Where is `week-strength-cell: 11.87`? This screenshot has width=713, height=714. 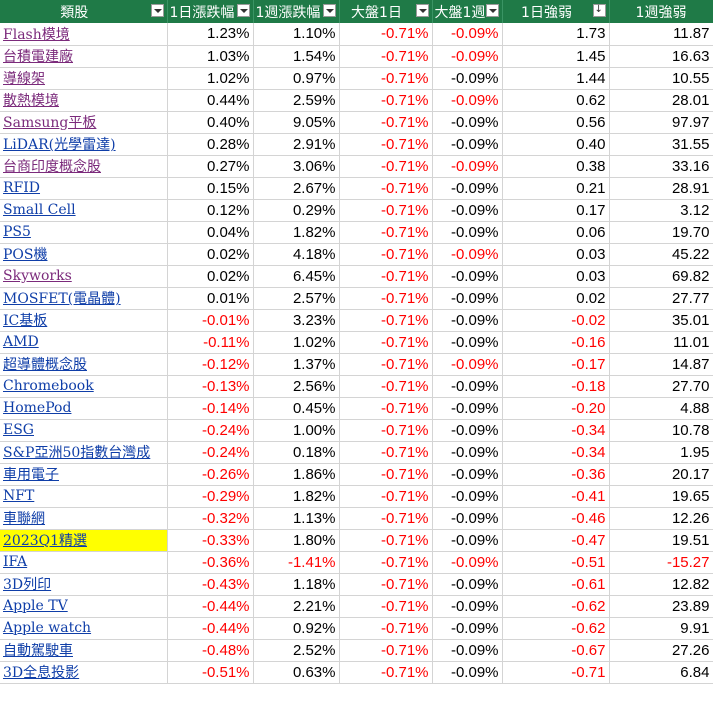
week-strength-cell: 11.87 is located at coordinates (661, 34).